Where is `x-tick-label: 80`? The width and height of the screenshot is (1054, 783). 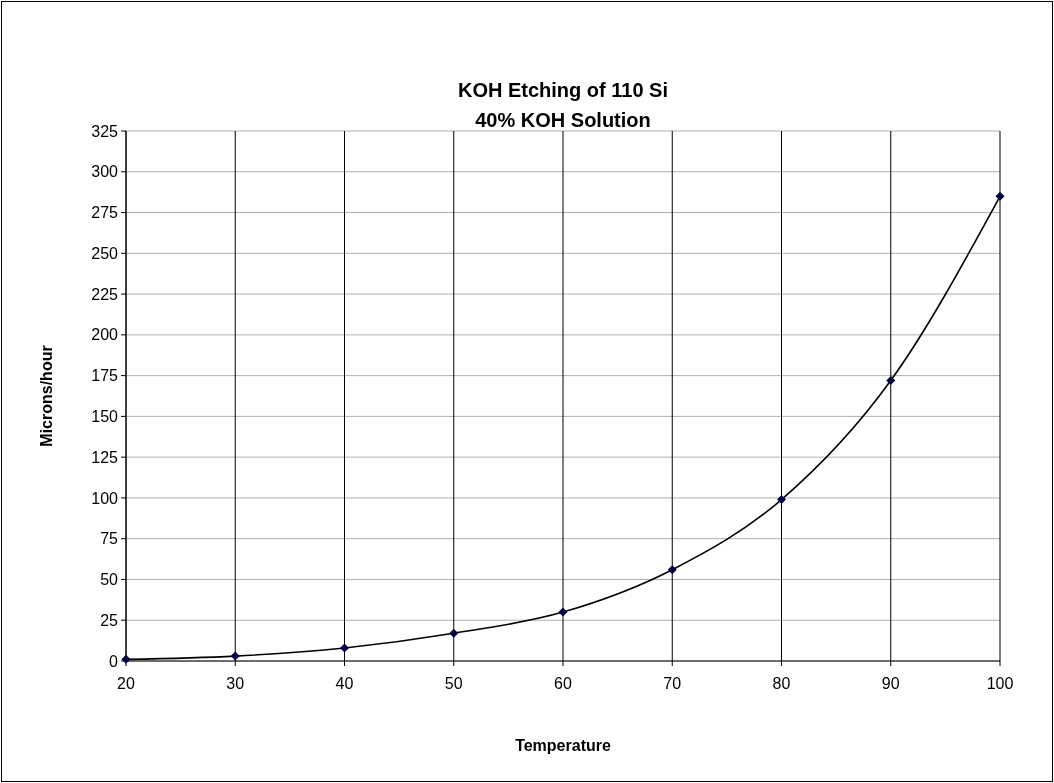
x-tick-label: 80 is located at coordinates (781, 683).